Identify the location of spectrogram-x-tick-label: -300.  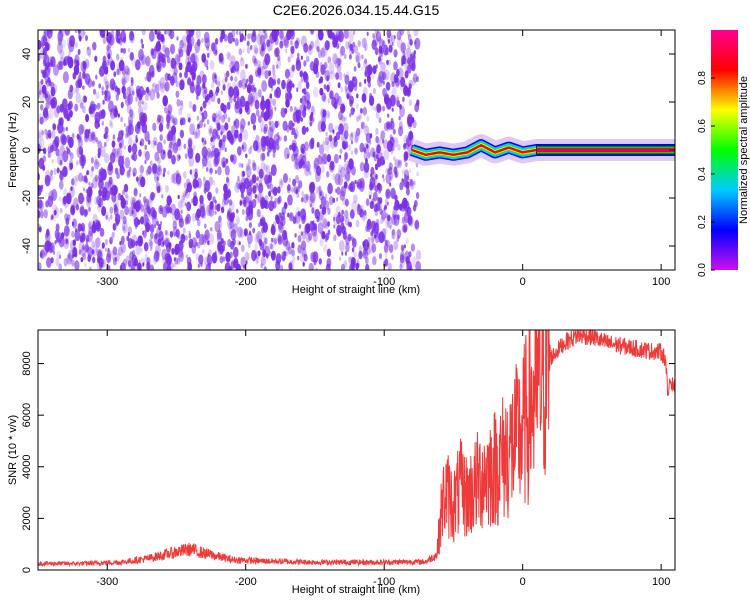
(107, 282).